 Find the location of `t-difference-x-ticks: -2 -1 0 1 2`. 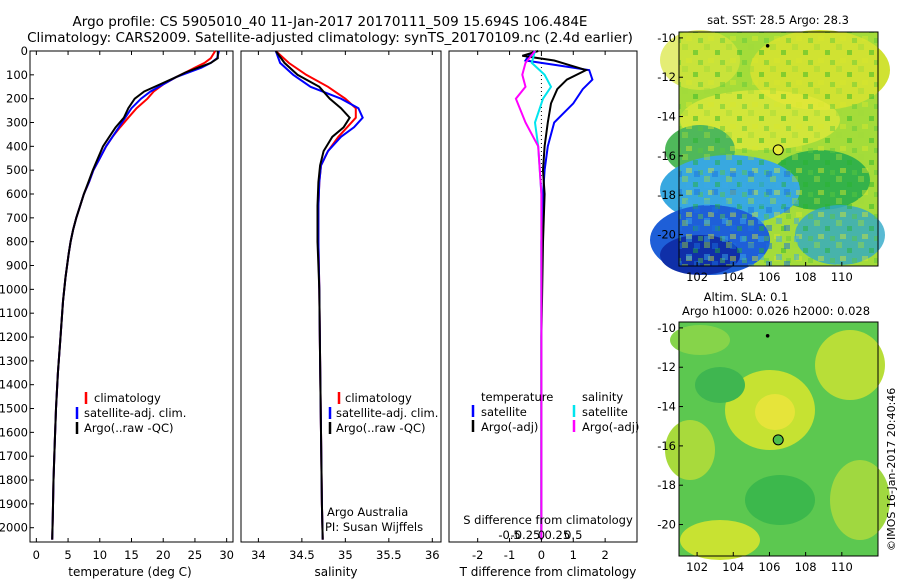

t-difference-x-ticks: -2 -1 0 1 2 is located at coordinates (540, 306).